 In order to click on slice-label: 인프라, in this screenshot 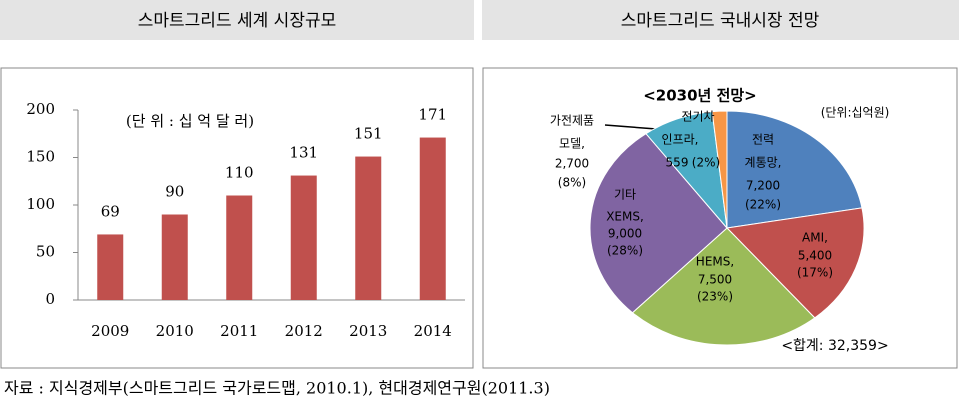, I will do `click(680, 140)`.